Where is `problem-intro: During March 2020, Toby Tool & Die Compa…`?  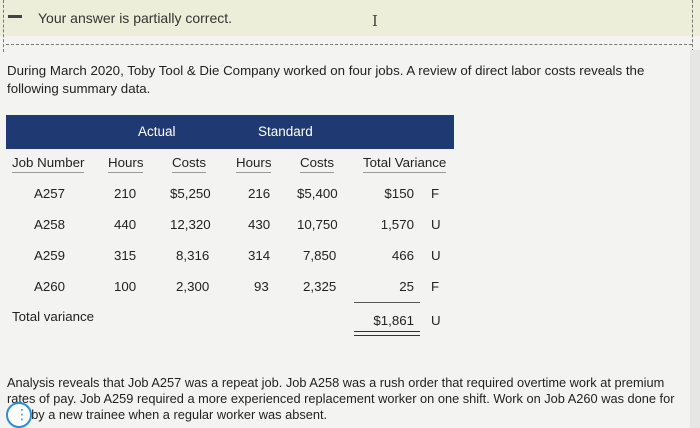
problem-intro: During March 2020, Toby Tool & Die Compa… is located at coordinates (326, 79).